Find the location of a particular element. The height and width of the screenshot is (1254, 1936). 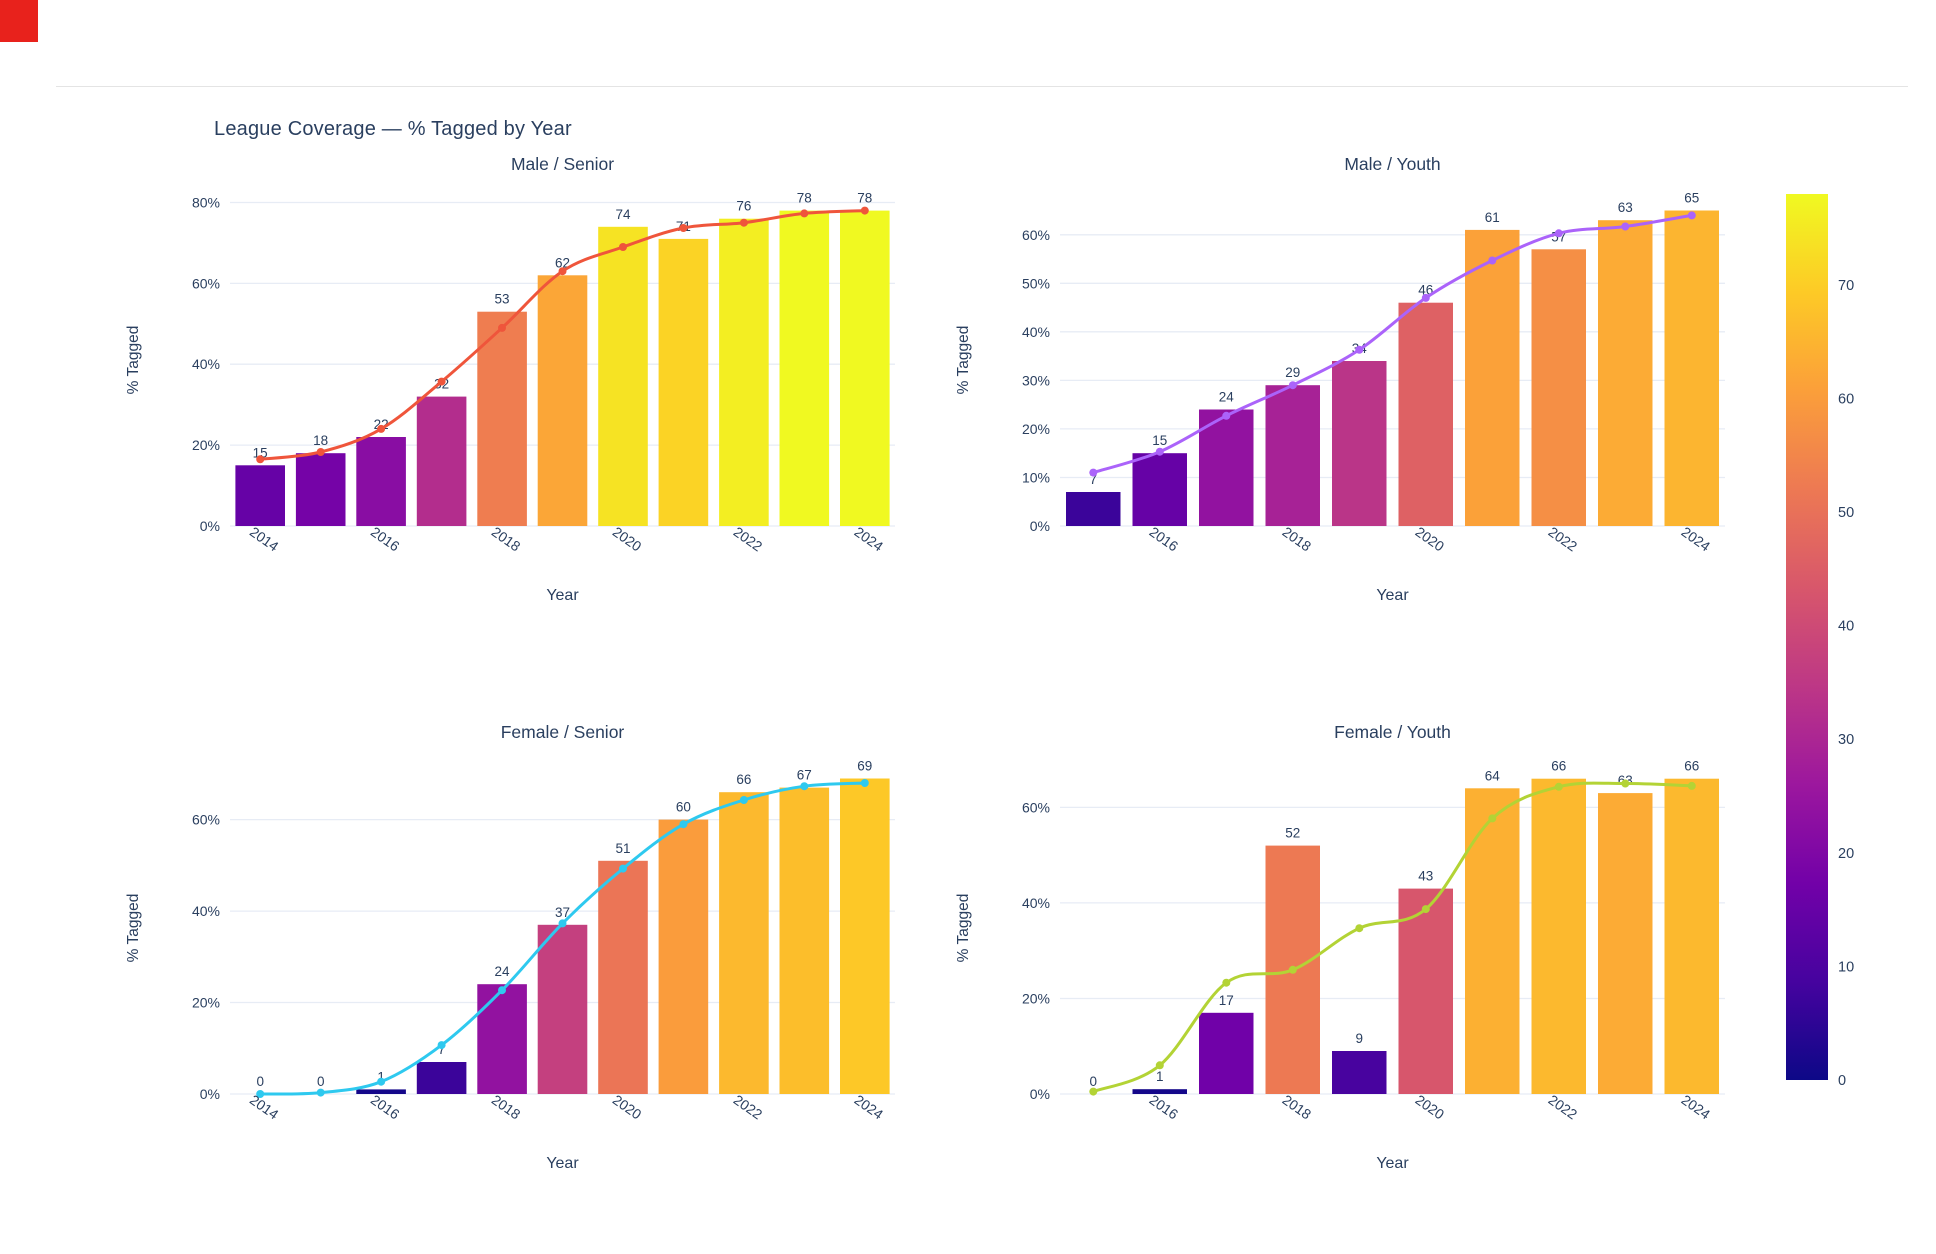

bar-label: 0 is located at coordinates (260, 1081).